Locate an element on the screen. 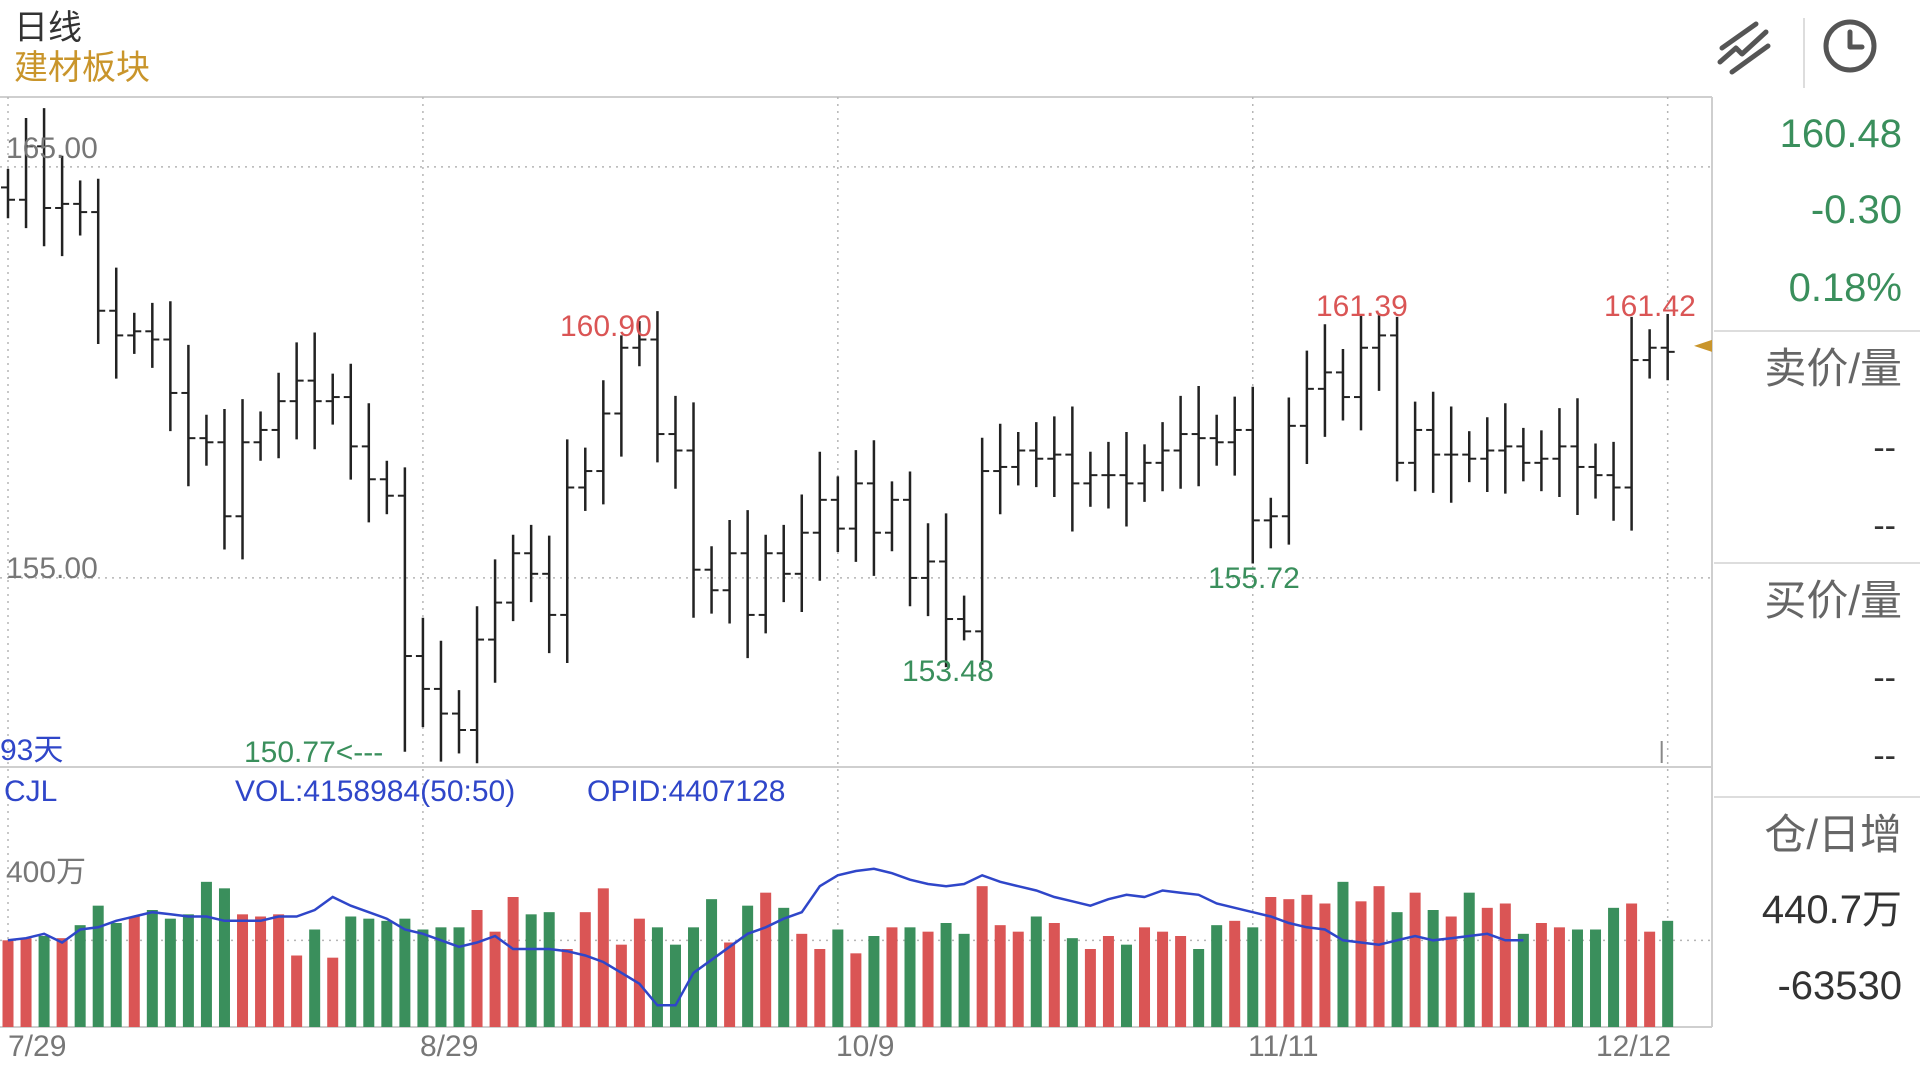 The height and width of the screenshot is (1080, 1920). x-tick-label: 7/29 is located at coordinates (37, 1046).